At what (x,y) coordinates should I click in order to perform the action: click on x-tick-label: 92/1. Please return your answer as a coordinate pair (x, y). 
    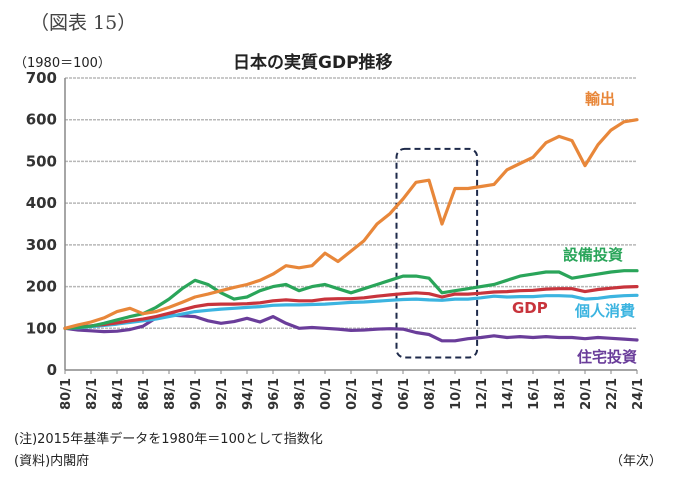
    Looking at the image, I should click on (222, 394).